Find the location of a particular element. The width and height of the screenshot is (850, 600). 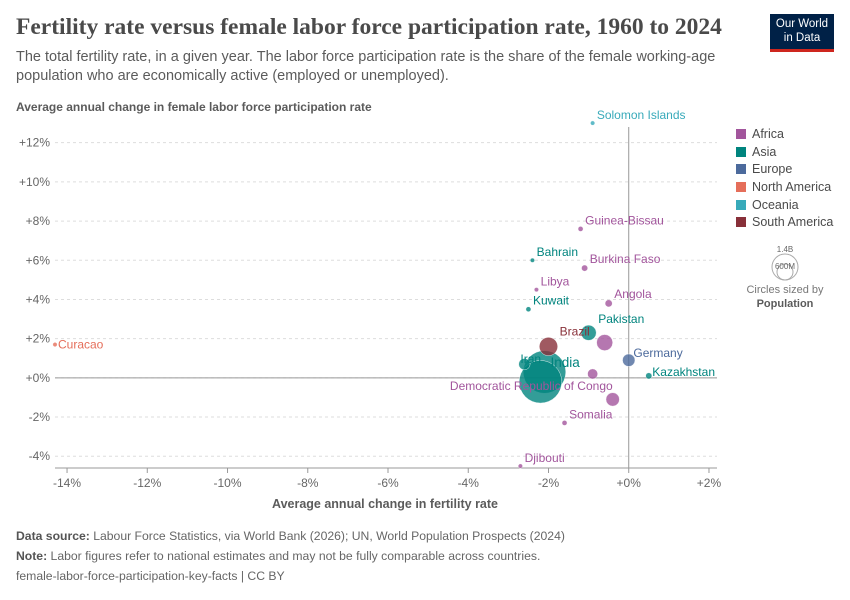

legend-swatch-oceania is located at coordinates (741, 204).